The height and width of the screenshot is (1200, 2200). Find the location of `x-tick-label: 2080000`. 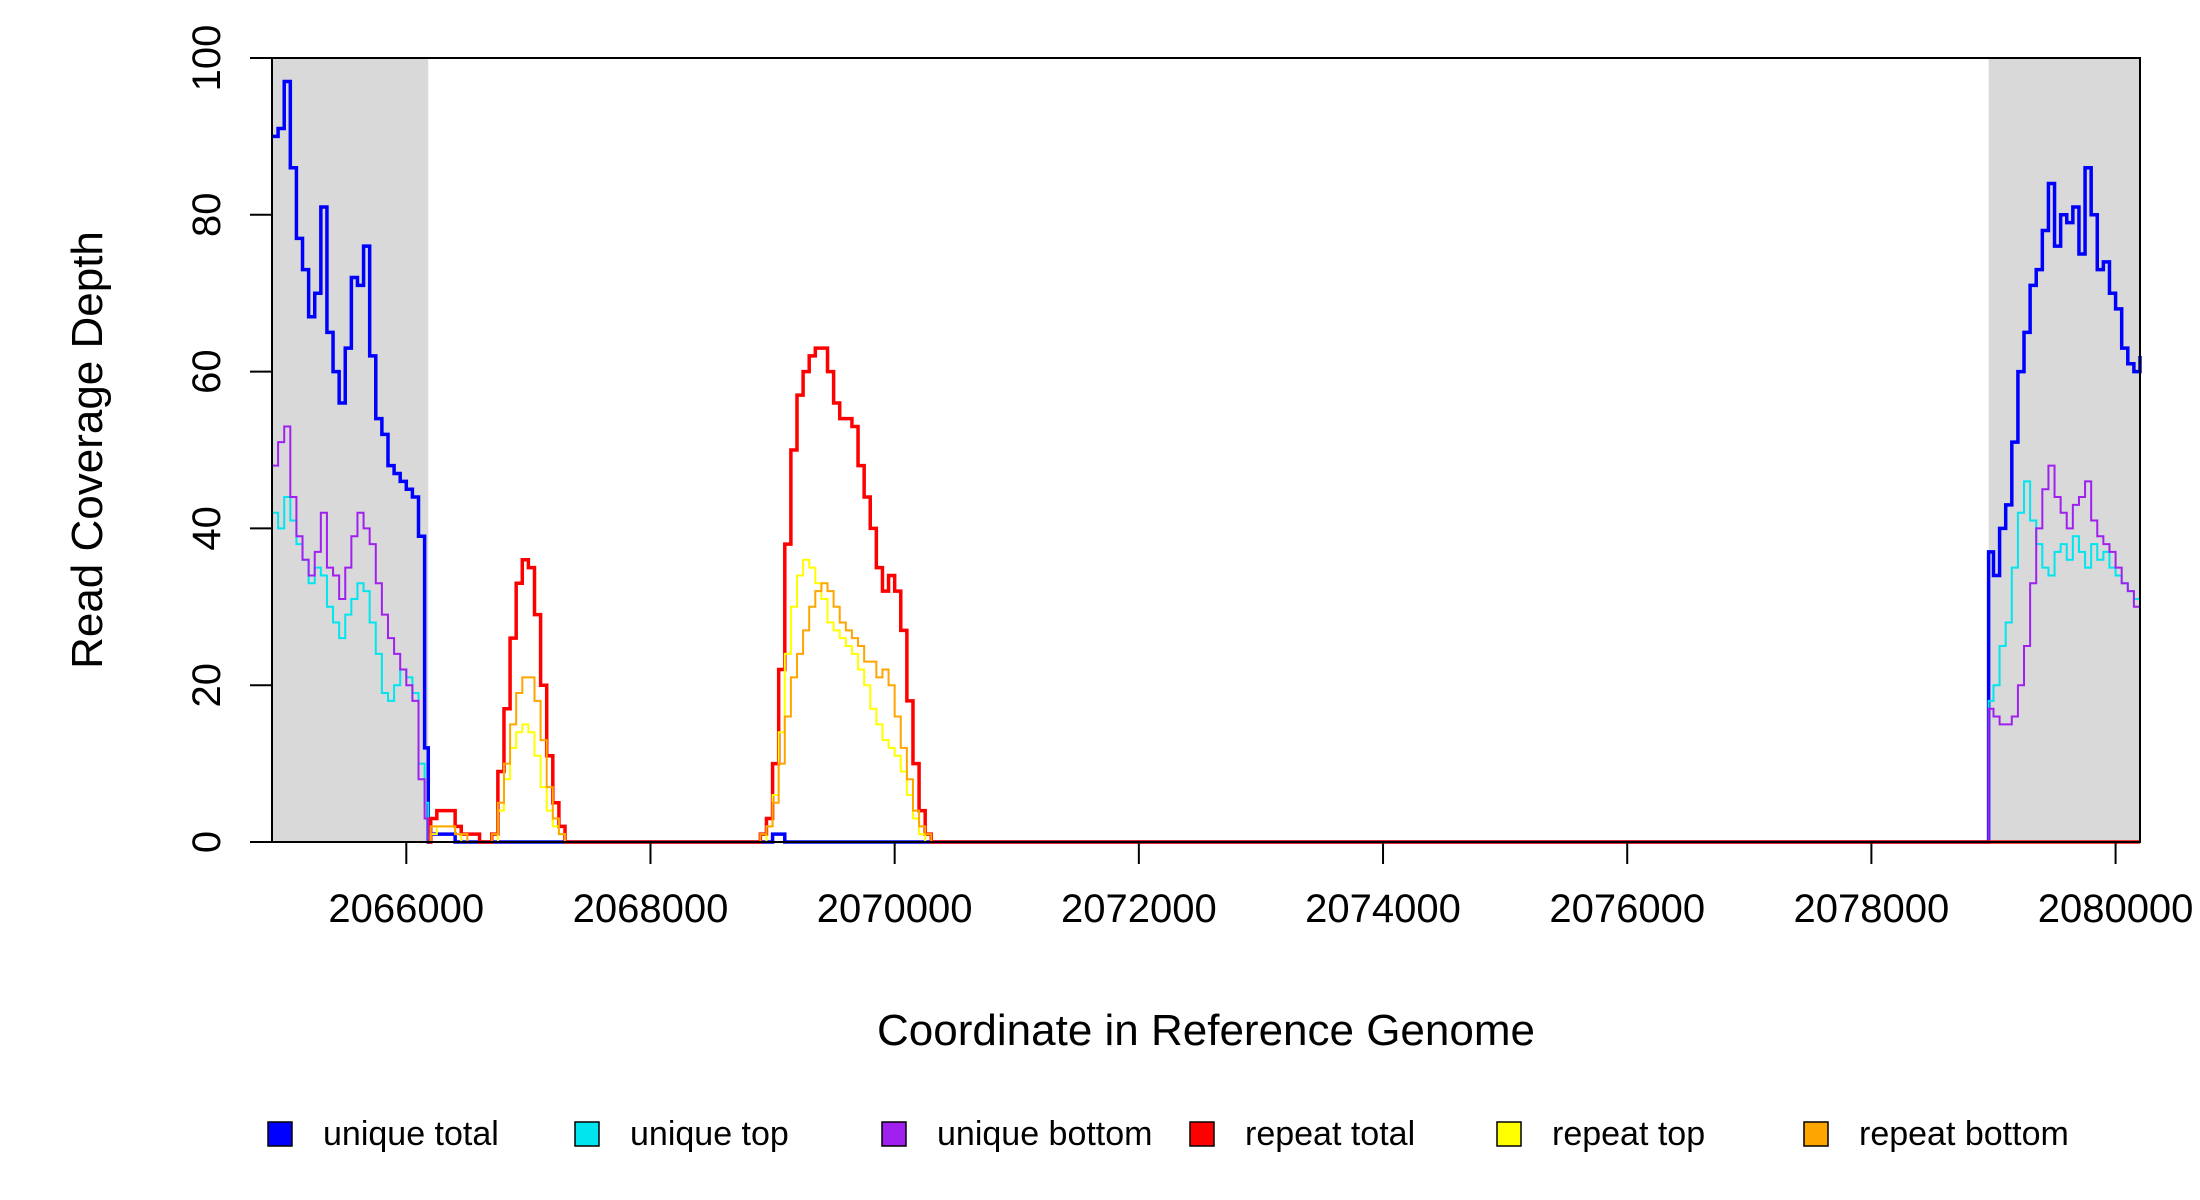

x-tick-label: 2080000 is located at coordinates (2116, 909).